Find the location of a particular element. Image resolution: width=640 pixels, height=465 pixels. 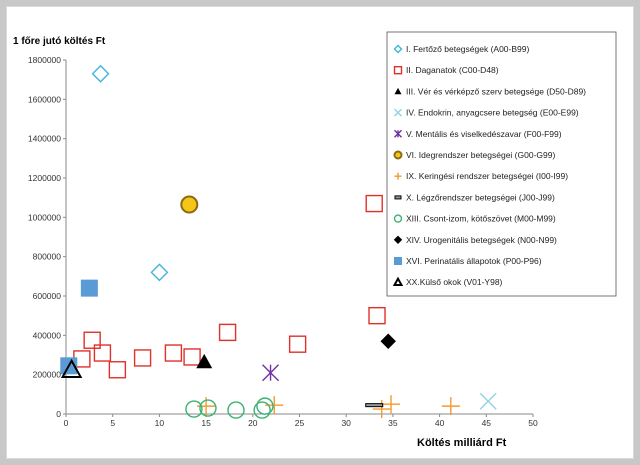

x-tick-label: 35 is located at coordinates (393, 423).